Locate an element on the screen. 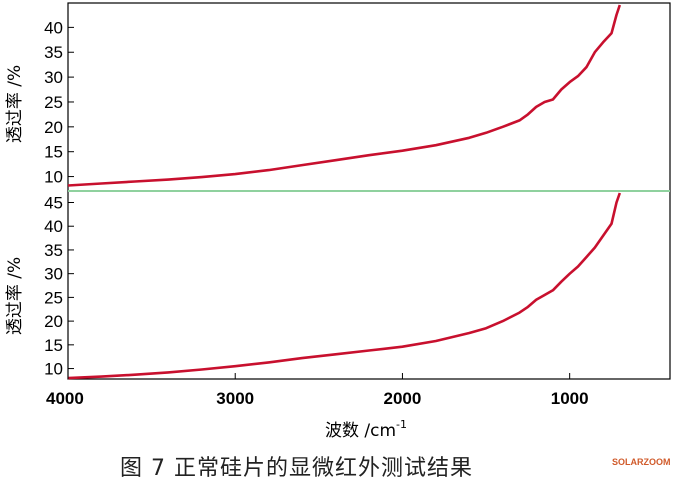 The image size is (680, 485). top-y-axis-label: 透过率 /% is located at coordinates (15, 104).